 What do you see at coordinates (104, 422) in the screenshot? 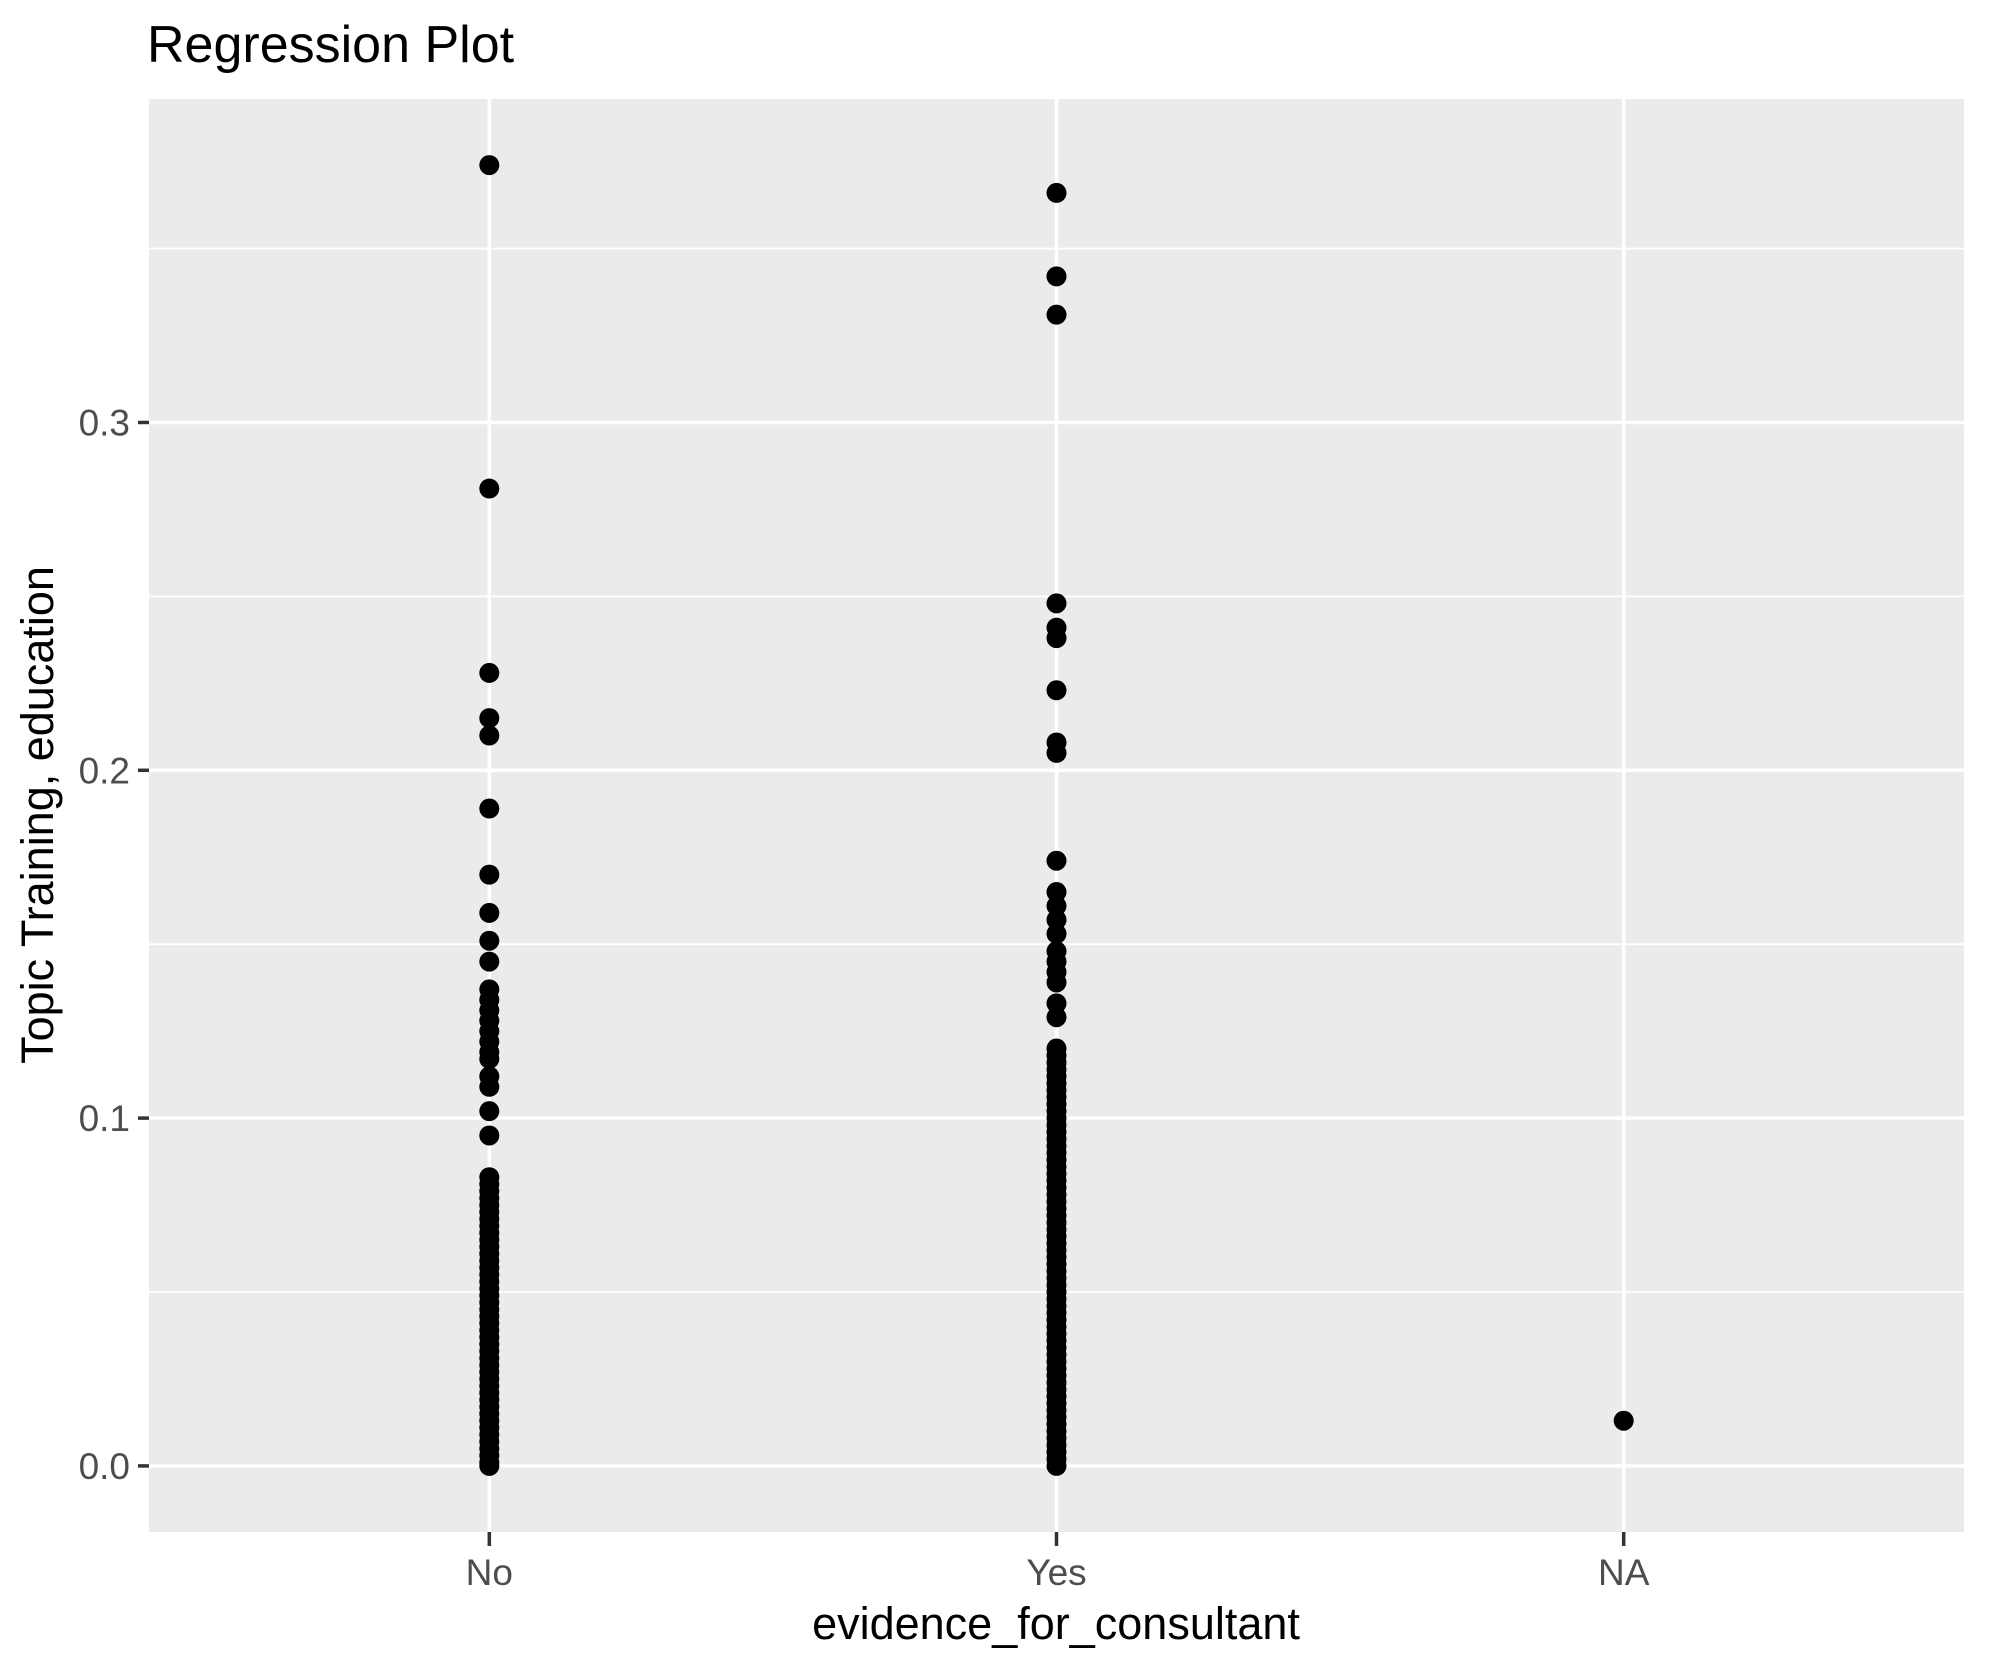
I see `y-tick-label: 0.3` at bounding box center [104, 422].